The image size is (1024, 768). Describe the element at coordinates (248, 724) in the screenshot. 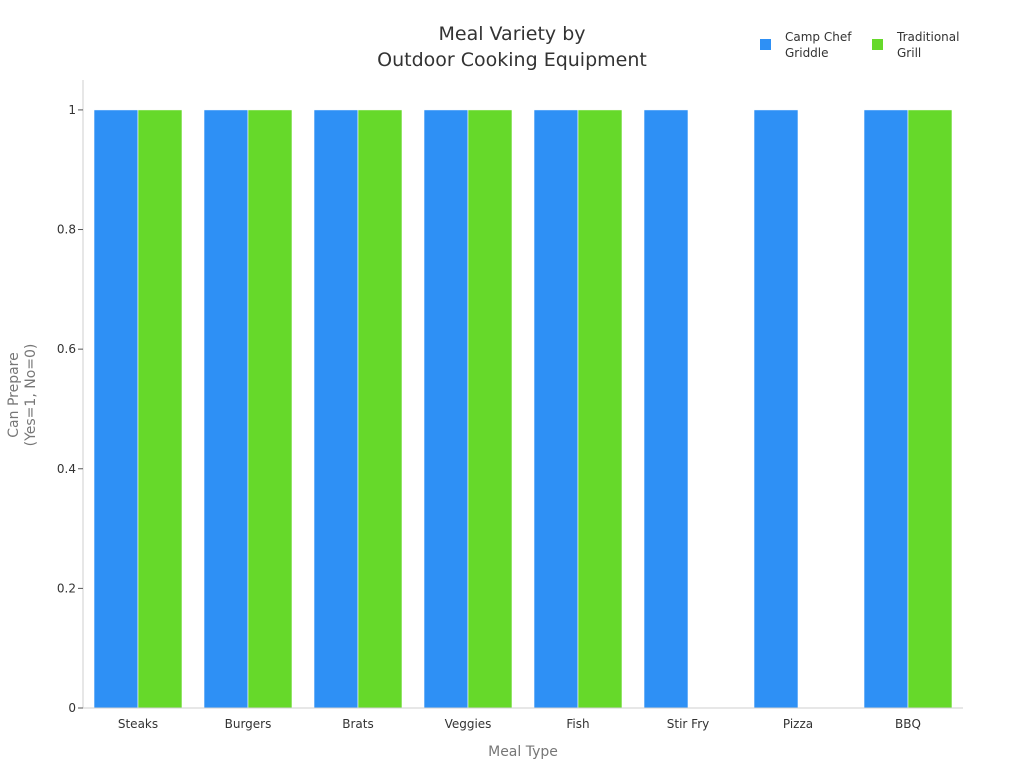

I see `x-tick-label-burgers: Burgers` at that location.